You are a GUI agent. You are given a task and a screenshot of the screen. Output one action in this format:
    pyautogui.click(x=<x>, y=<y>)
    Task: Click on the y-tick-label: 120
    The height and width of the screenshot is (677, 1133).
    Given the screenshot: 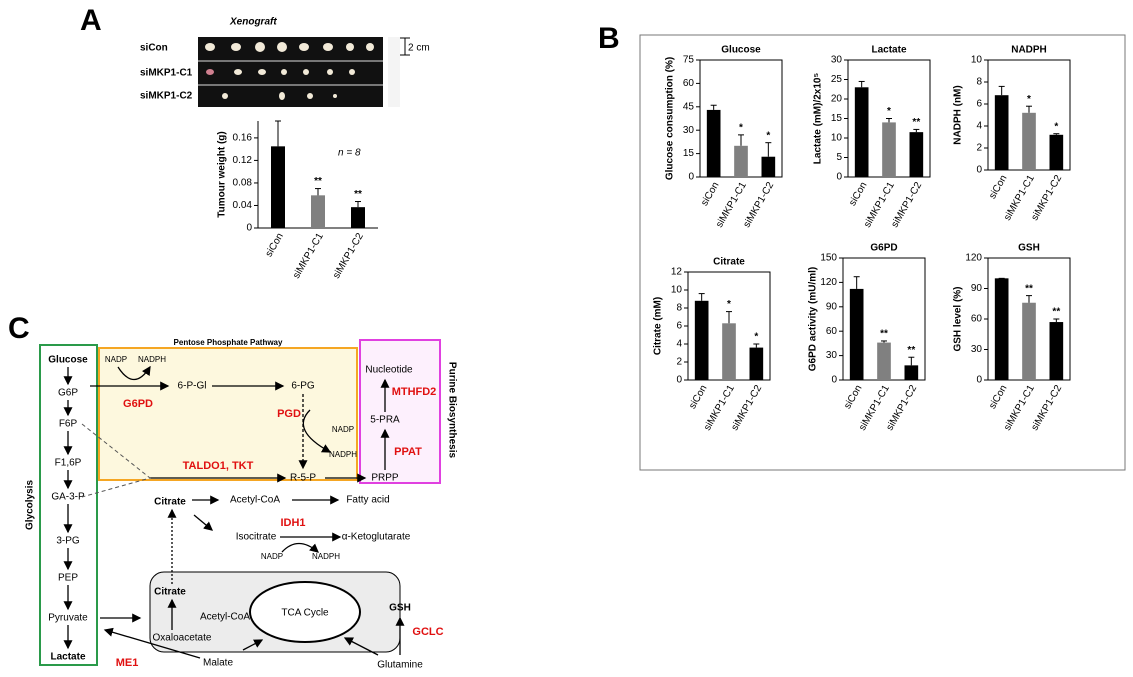 What is the action you would take?
    pyautogui.click(x=828, y=282)
    